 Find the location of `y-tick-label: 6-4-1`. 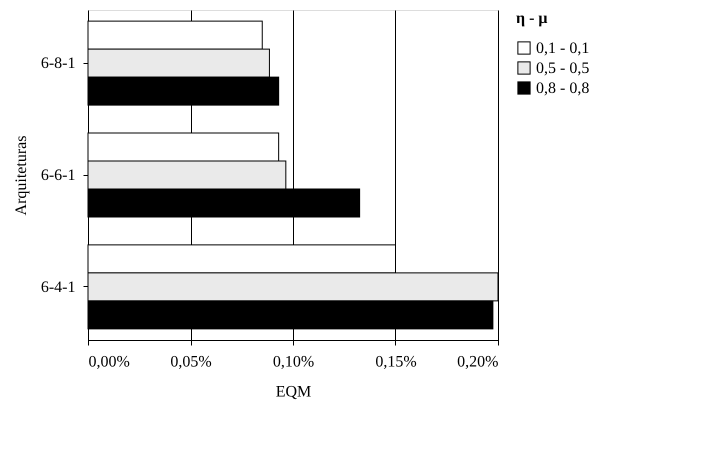

y-tick-label: 6-4-1 is located at coordinates (58, 287).